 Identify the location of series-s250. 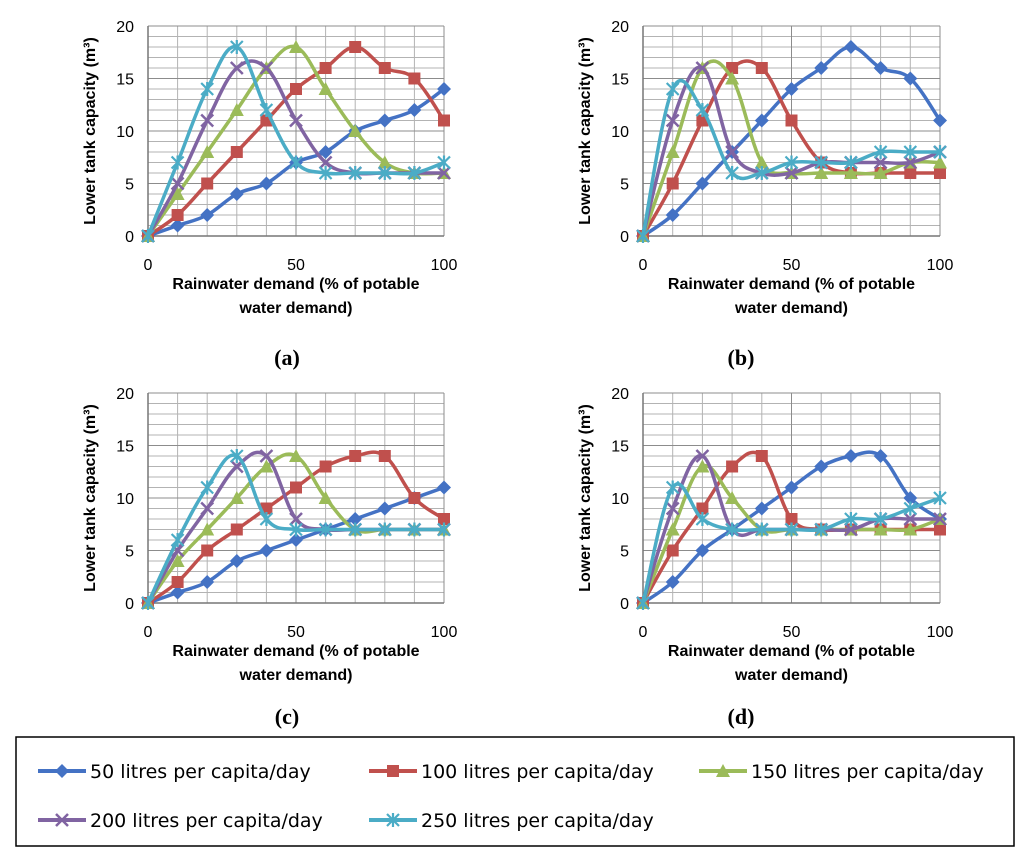
(296, 529).